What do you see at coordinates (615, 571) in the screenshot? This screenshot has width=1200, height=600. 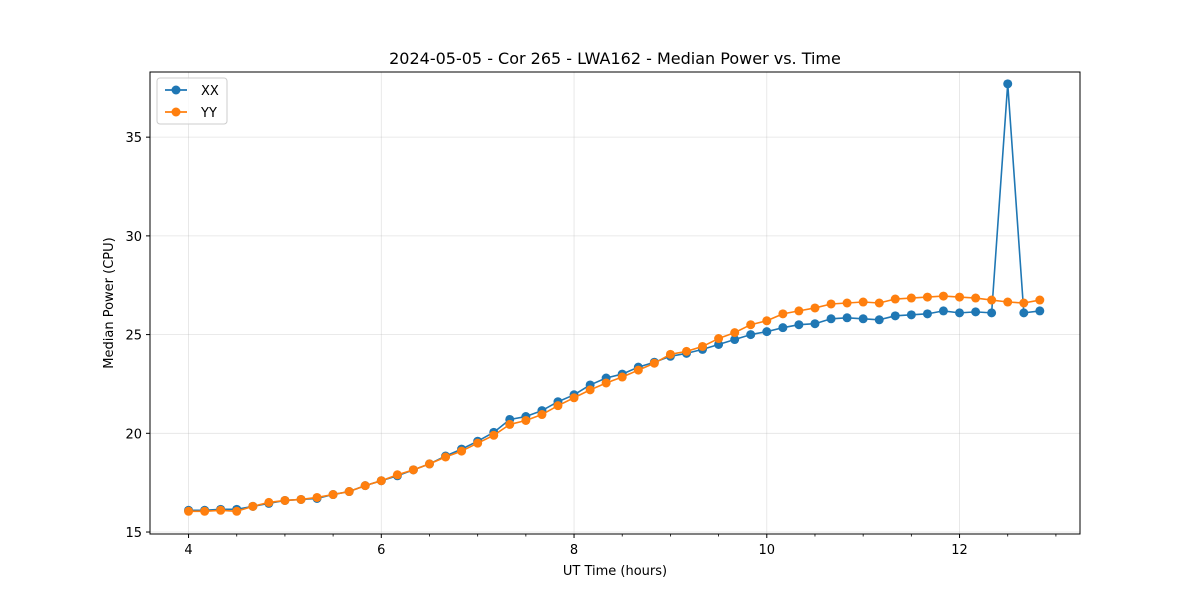 I see `x-axis-label: UT Time (hours)` at bounding box center [615, 571].